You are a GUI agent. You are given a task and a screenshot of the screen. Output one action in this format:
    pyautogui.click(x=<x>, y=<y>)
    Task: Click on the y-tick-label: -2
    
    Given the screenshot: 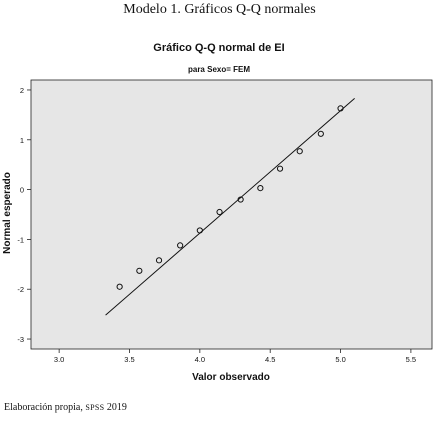 What is the action you would take?
    pyautogui.click(x=20, y=289)
    